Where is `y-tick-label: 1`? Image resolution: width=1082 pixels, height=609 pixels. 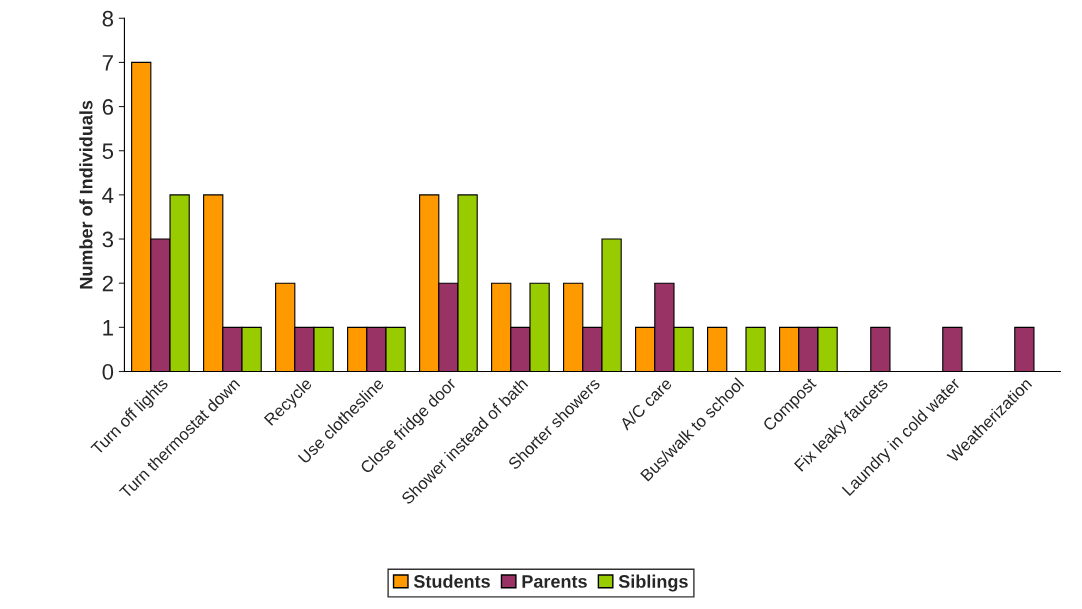
y-tick-label: 1 is located at coordinates (108, 328).